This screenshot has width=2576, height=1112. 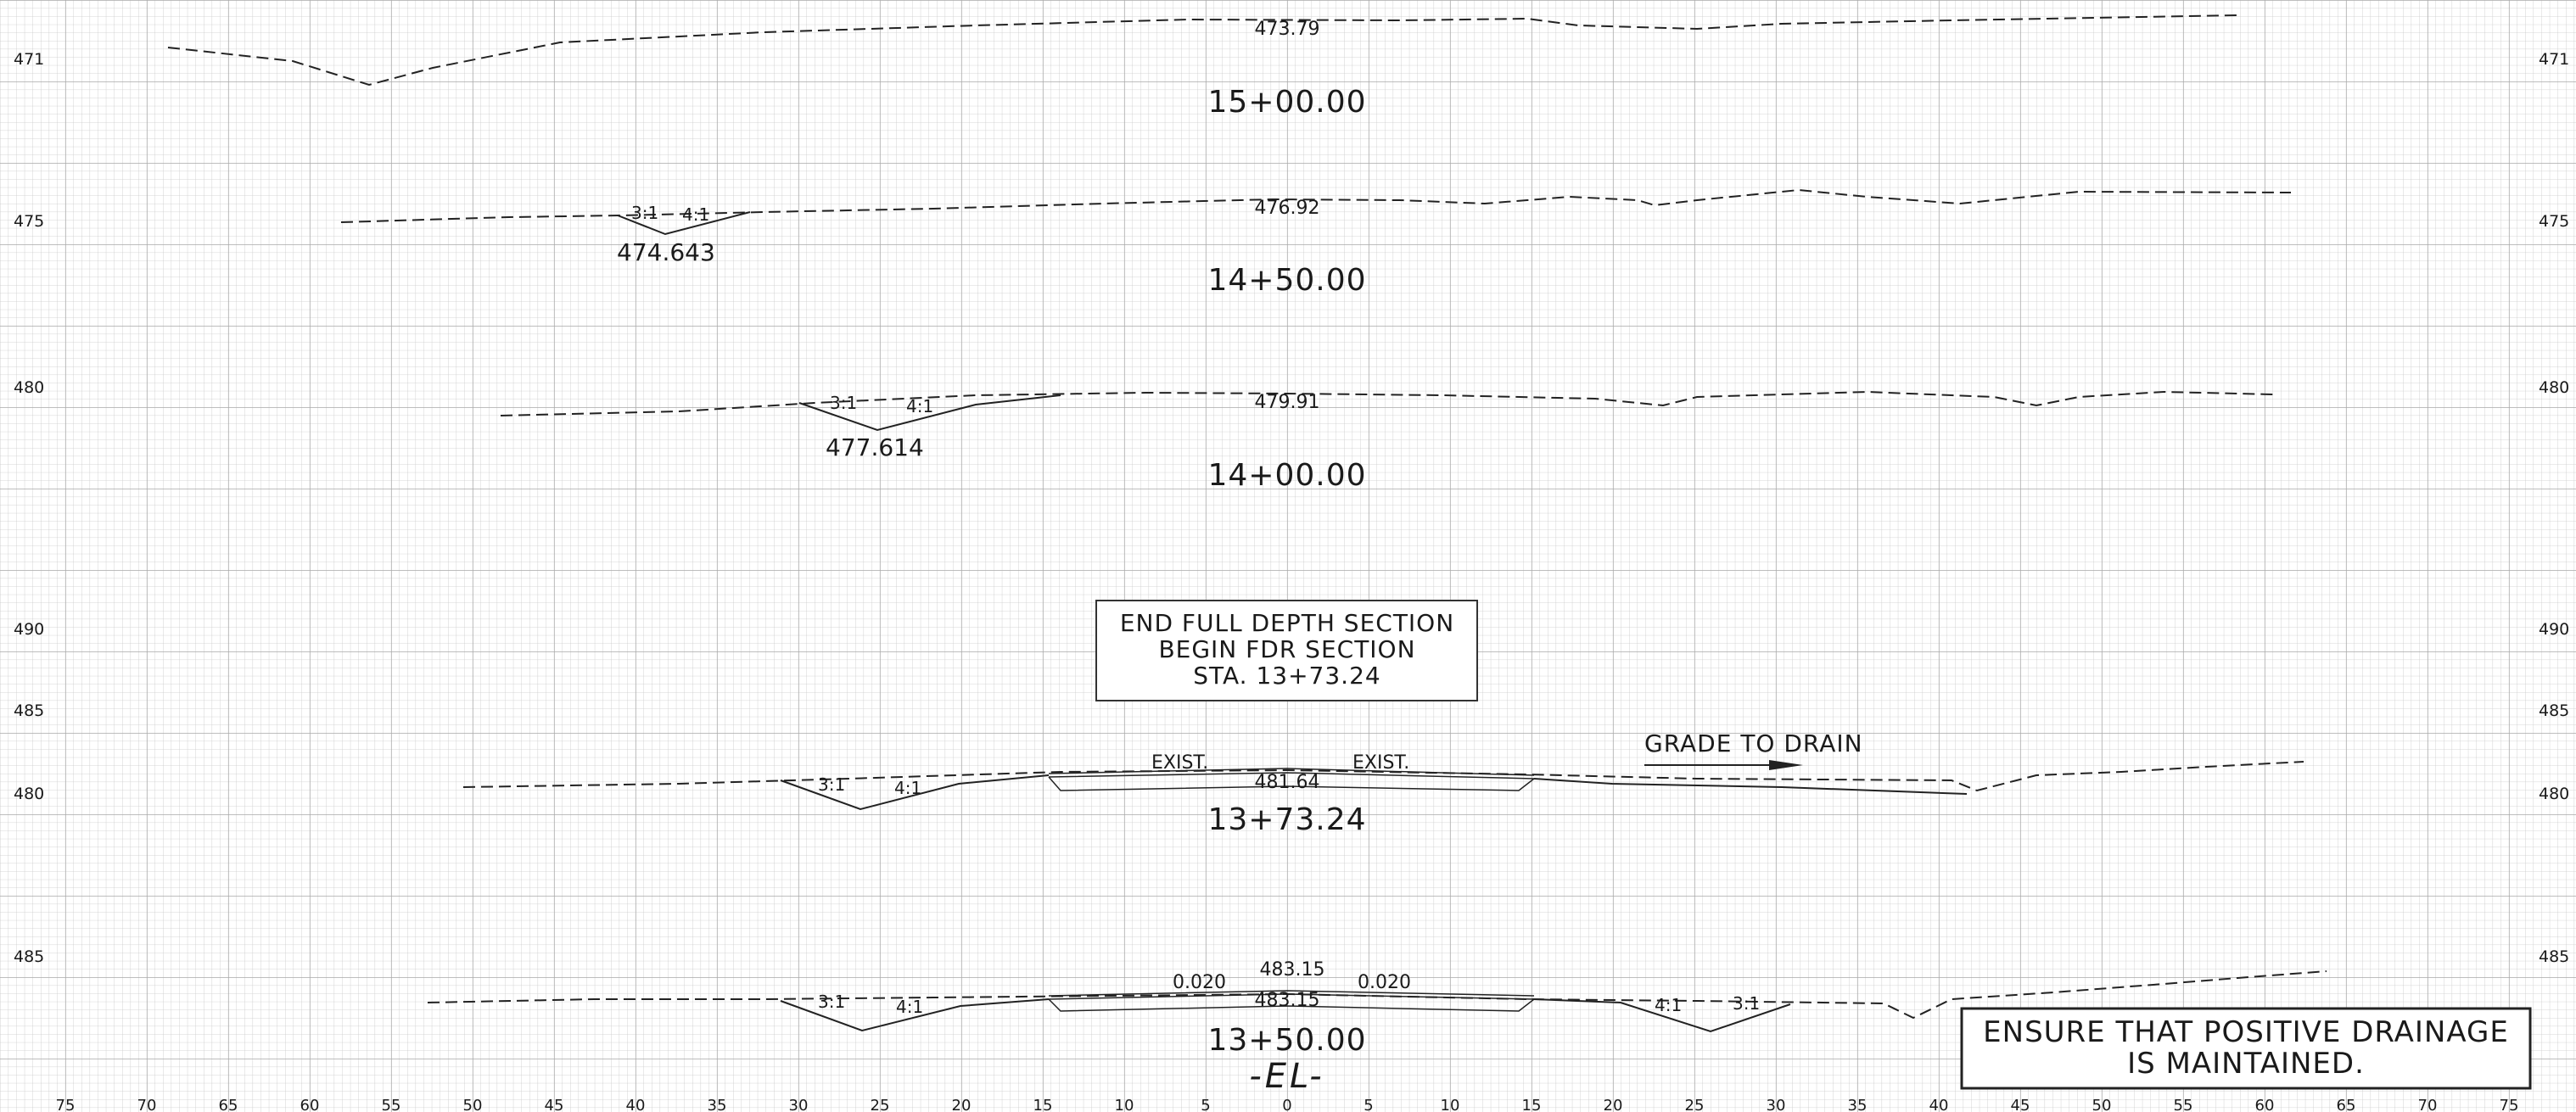 What do you see at coordinates (2102, 1105) in the screenshot?
I see `offset-label: 50` at bounding box center [2102, 1105].